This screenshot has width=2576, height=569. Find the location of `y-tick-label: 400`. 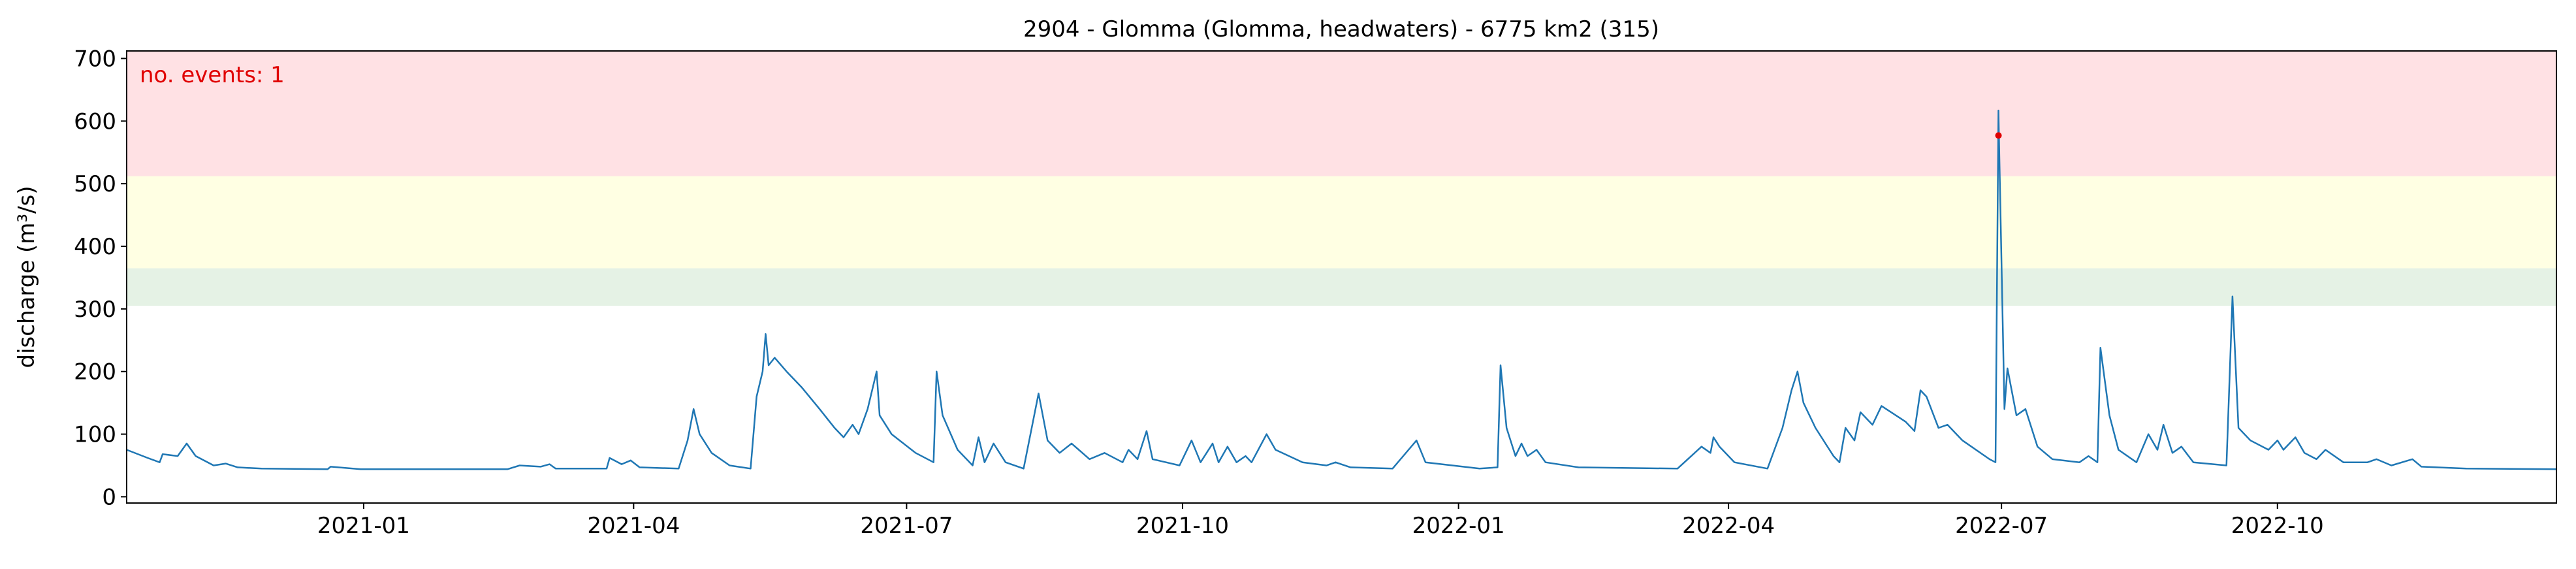

y-tick-label: 400 is located at coordinates (95, 247).